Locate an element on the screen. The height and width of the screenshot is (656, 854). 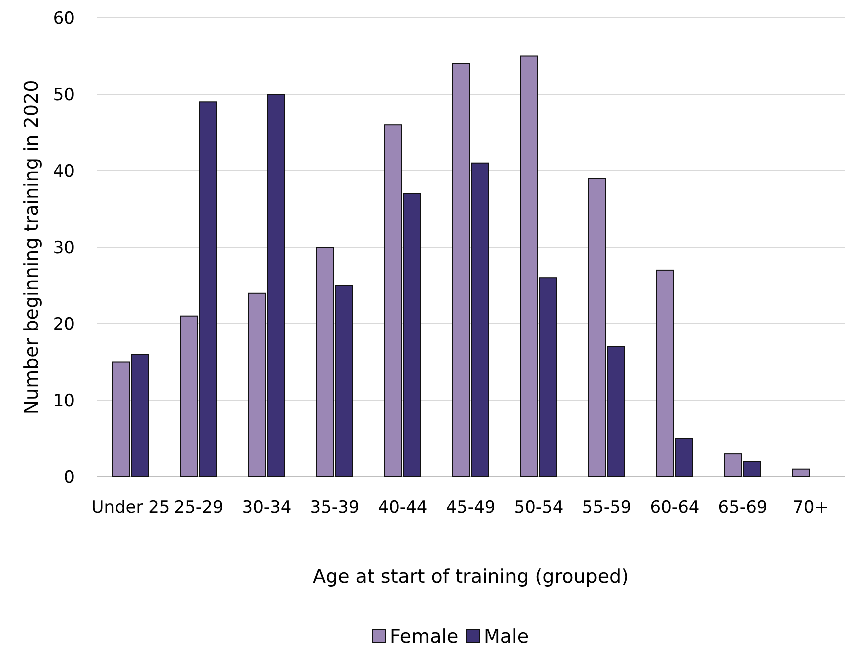
legend-label: Male is located at coordinates (507, 637).